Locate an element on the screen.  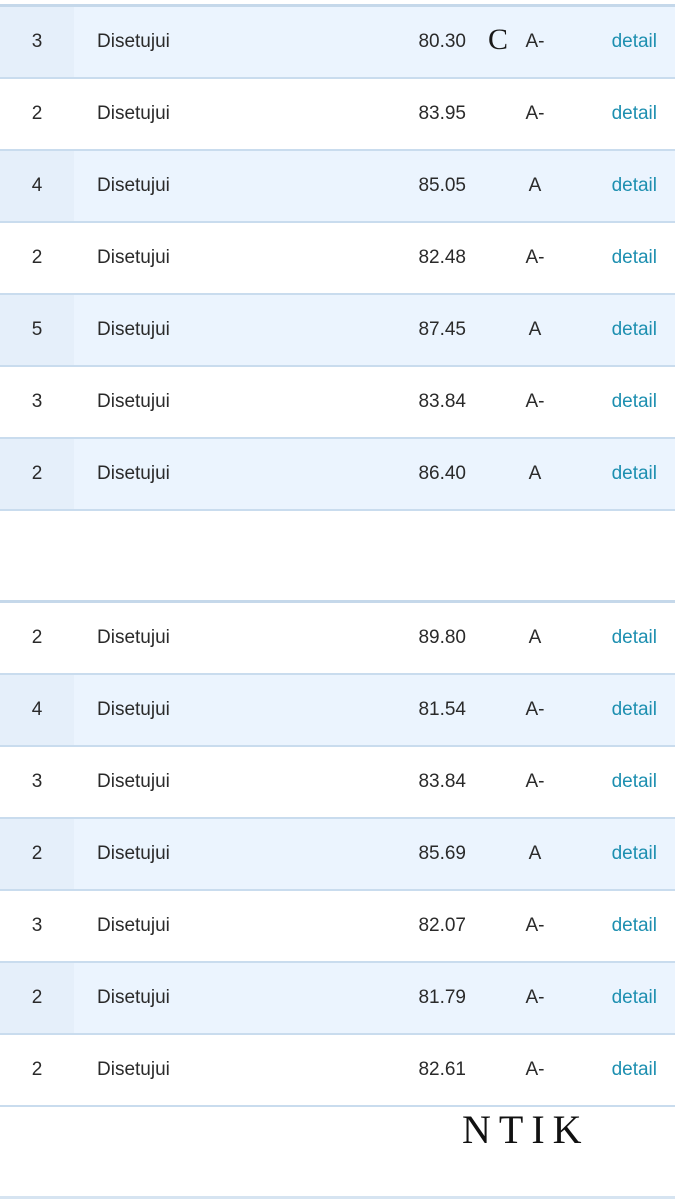
table-row: 2 Disetujui 81.79 A-detail is located at coordinates (337, 999).